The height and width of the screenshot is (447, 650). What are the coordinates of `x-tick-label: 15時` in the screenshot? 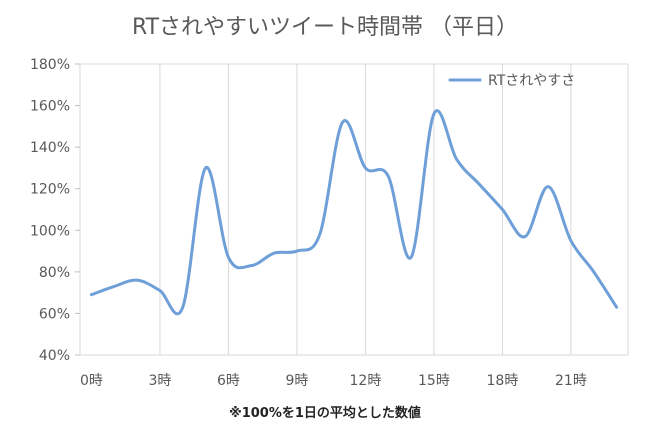 It's located at (434, 381).